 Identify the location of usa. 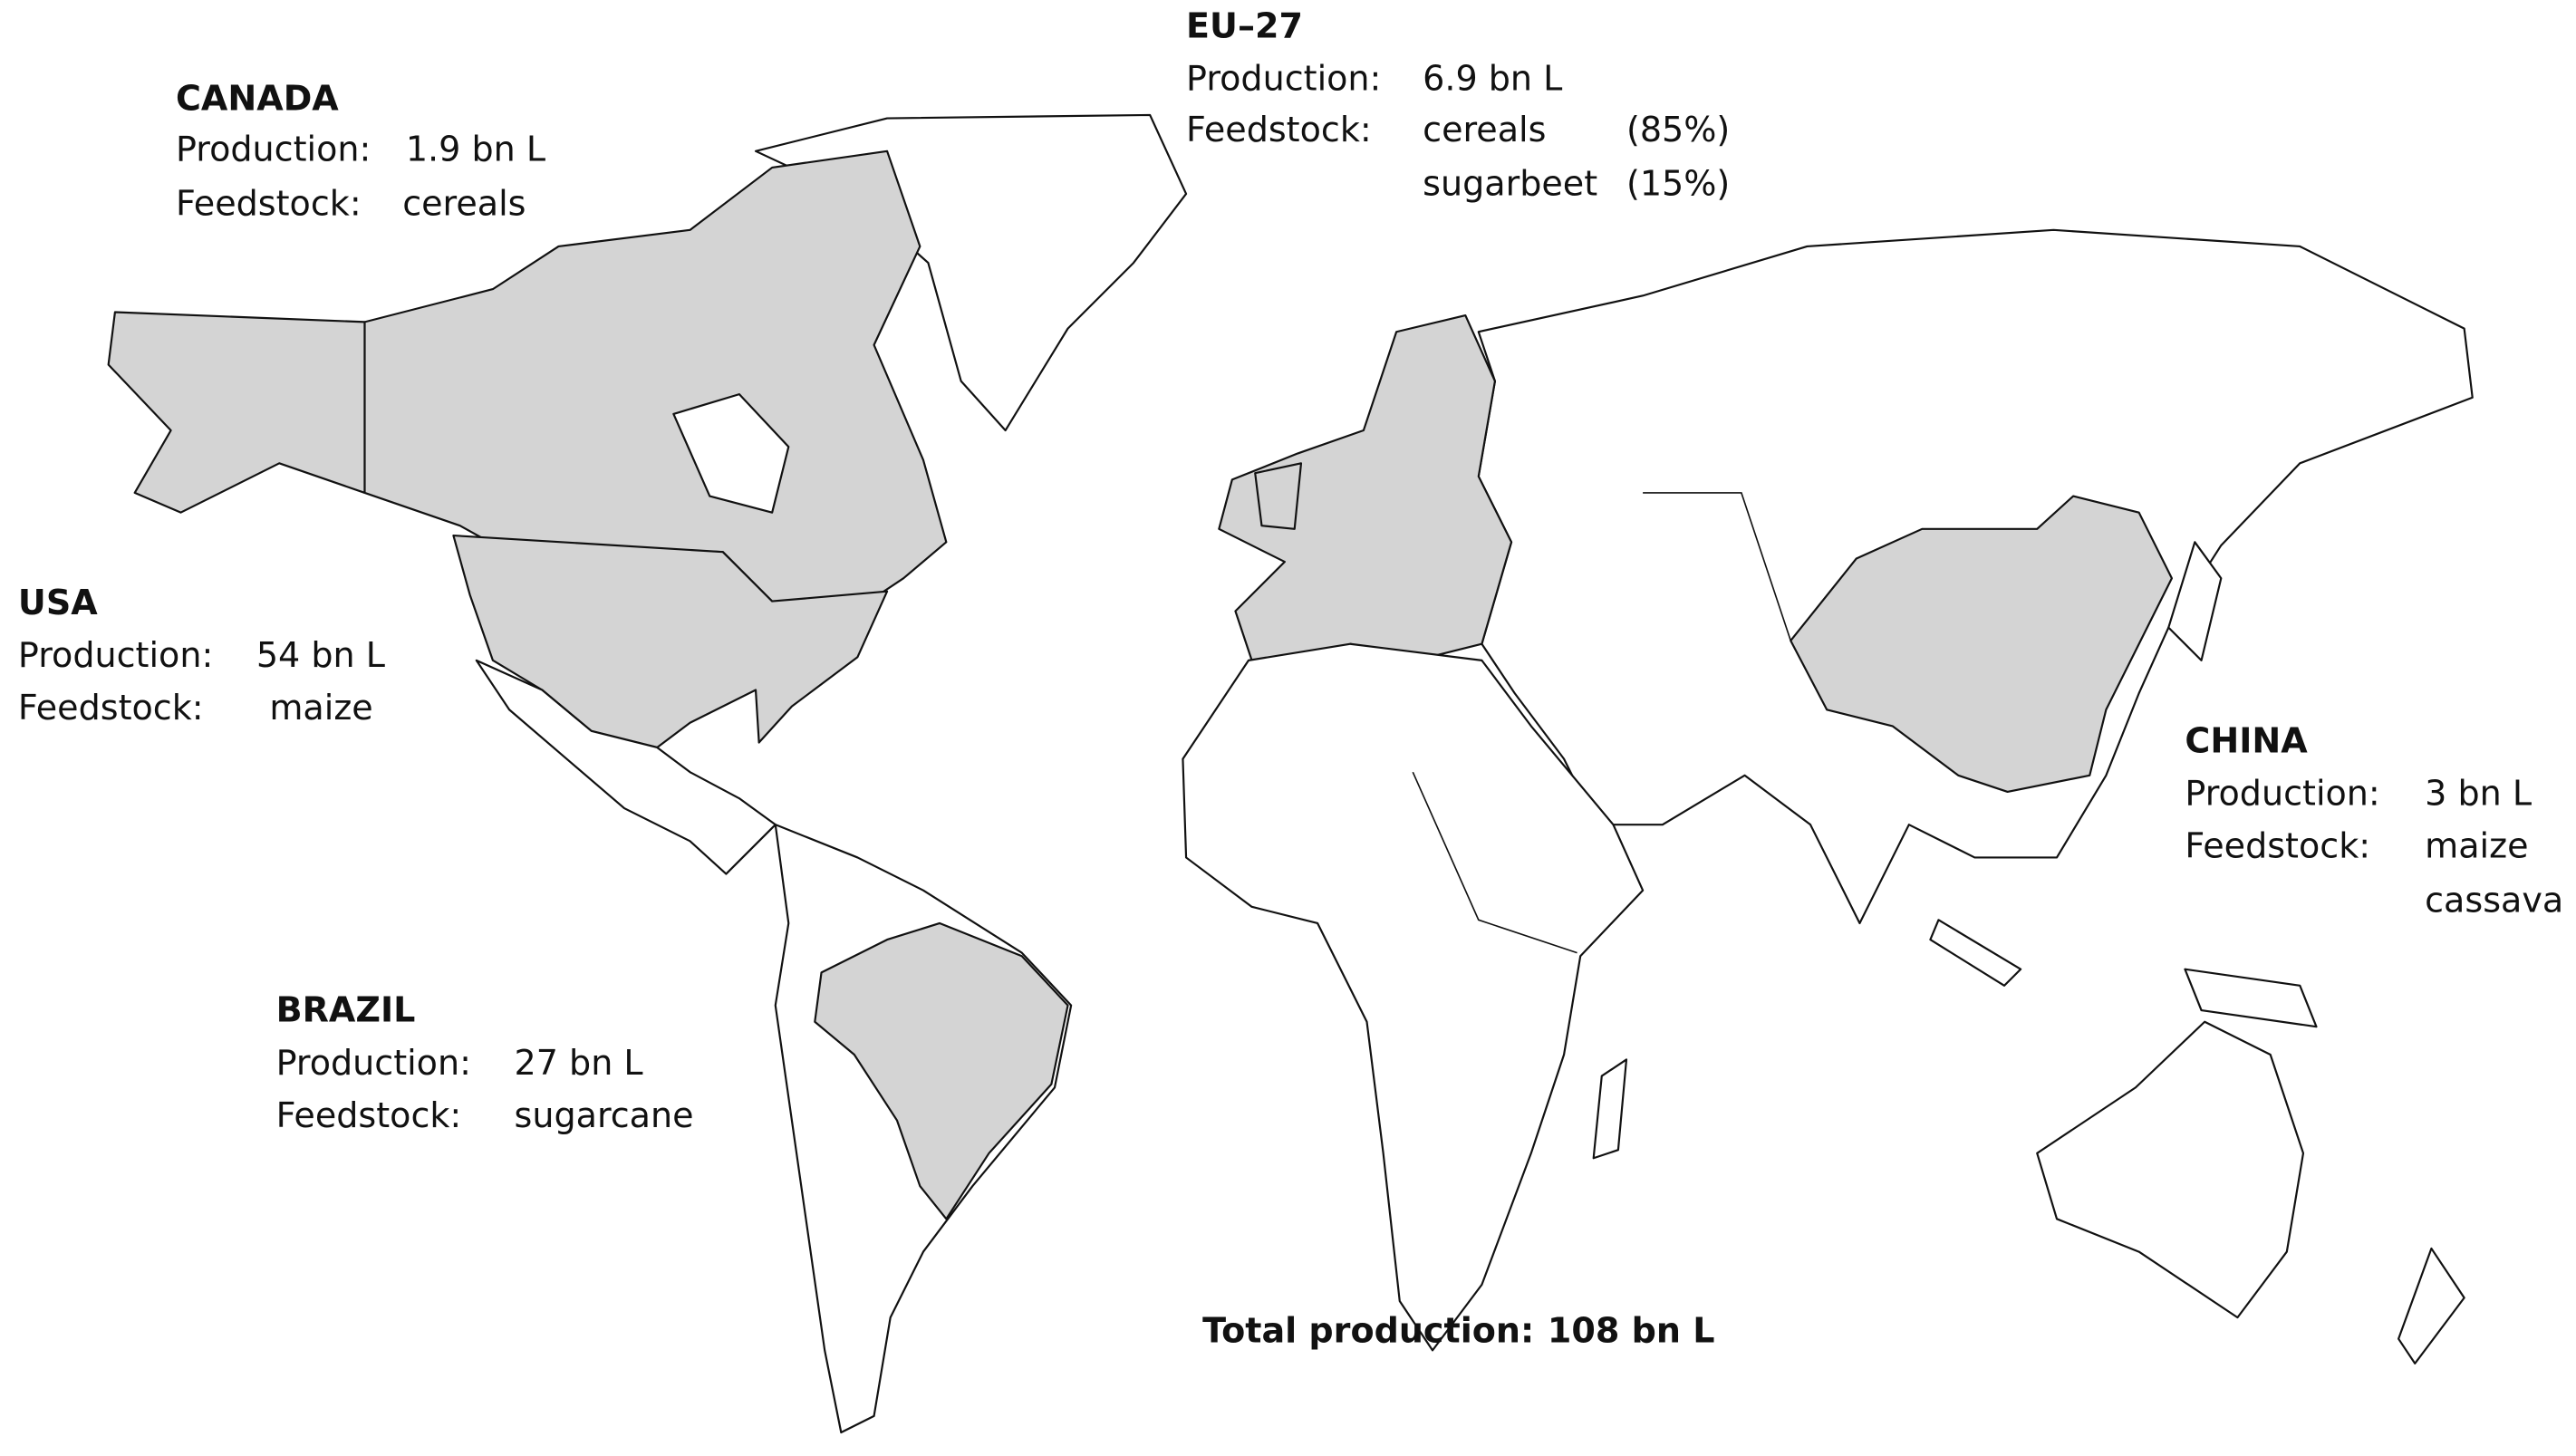
(670, 641).